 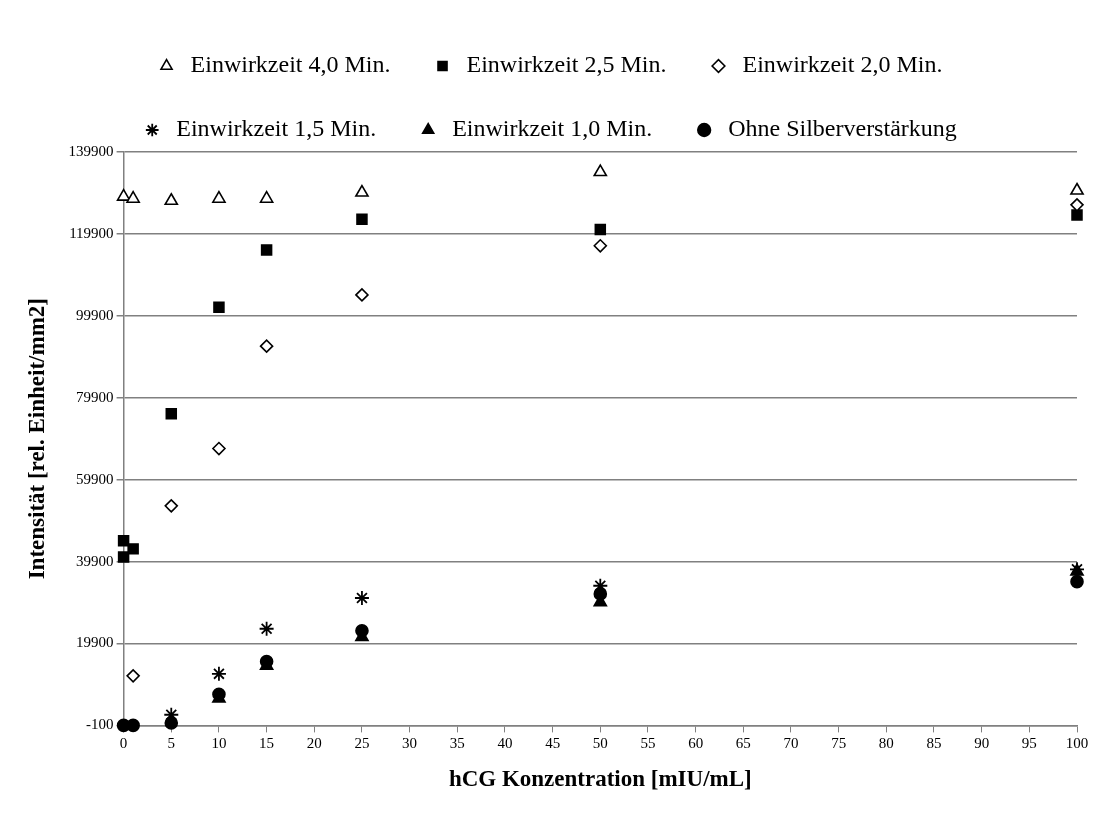 What do you see at coordinates (934, 743) in the screenshot?
I see `x-tick-label: 85` at bounding box center [934, 743].